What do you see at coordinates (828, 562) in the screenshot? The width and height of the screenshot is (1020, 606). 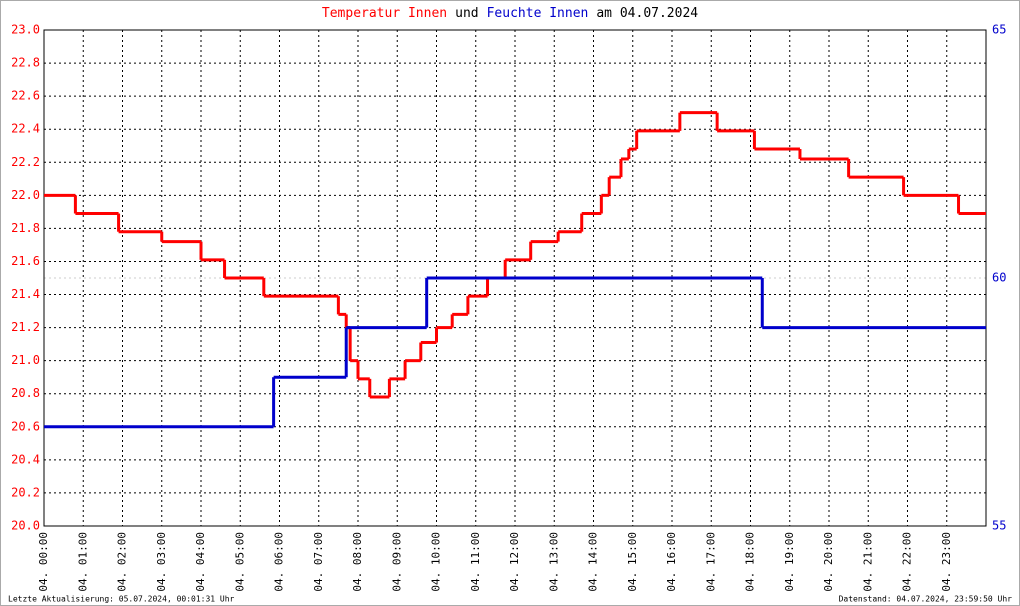 I see `x-tick-label: 04. 20:00` at bounding box center [828, 562].